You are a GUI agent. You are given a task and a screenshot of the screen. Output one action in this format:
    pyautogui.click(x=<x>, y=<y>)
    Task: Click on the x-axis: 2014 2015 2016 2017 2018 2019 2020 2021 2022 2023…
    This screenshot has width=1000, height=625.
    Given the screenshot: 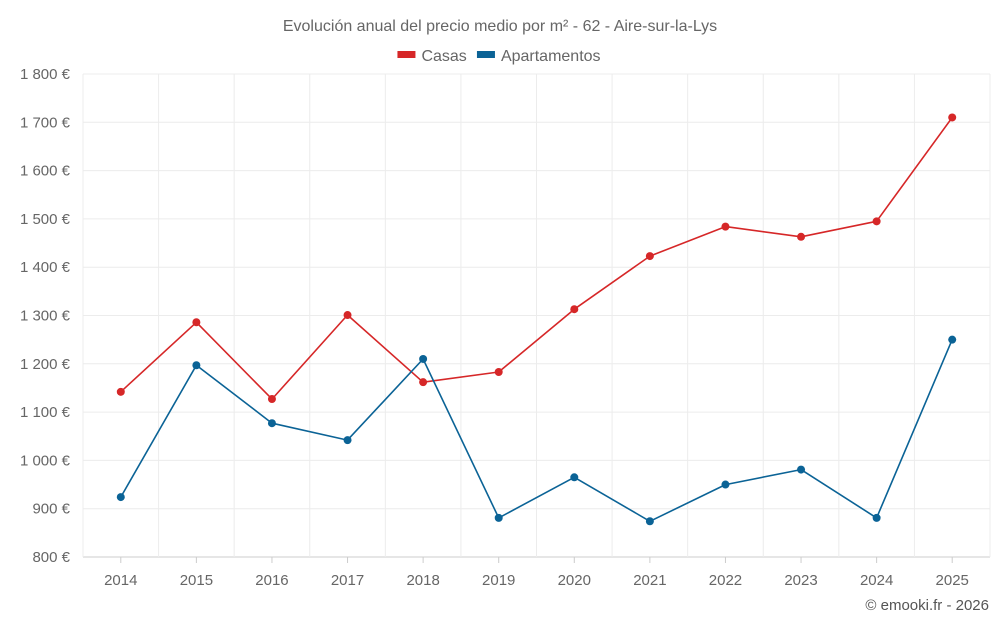 What is the action you would take?
    pyautogui.click(x=536, y=573)
    